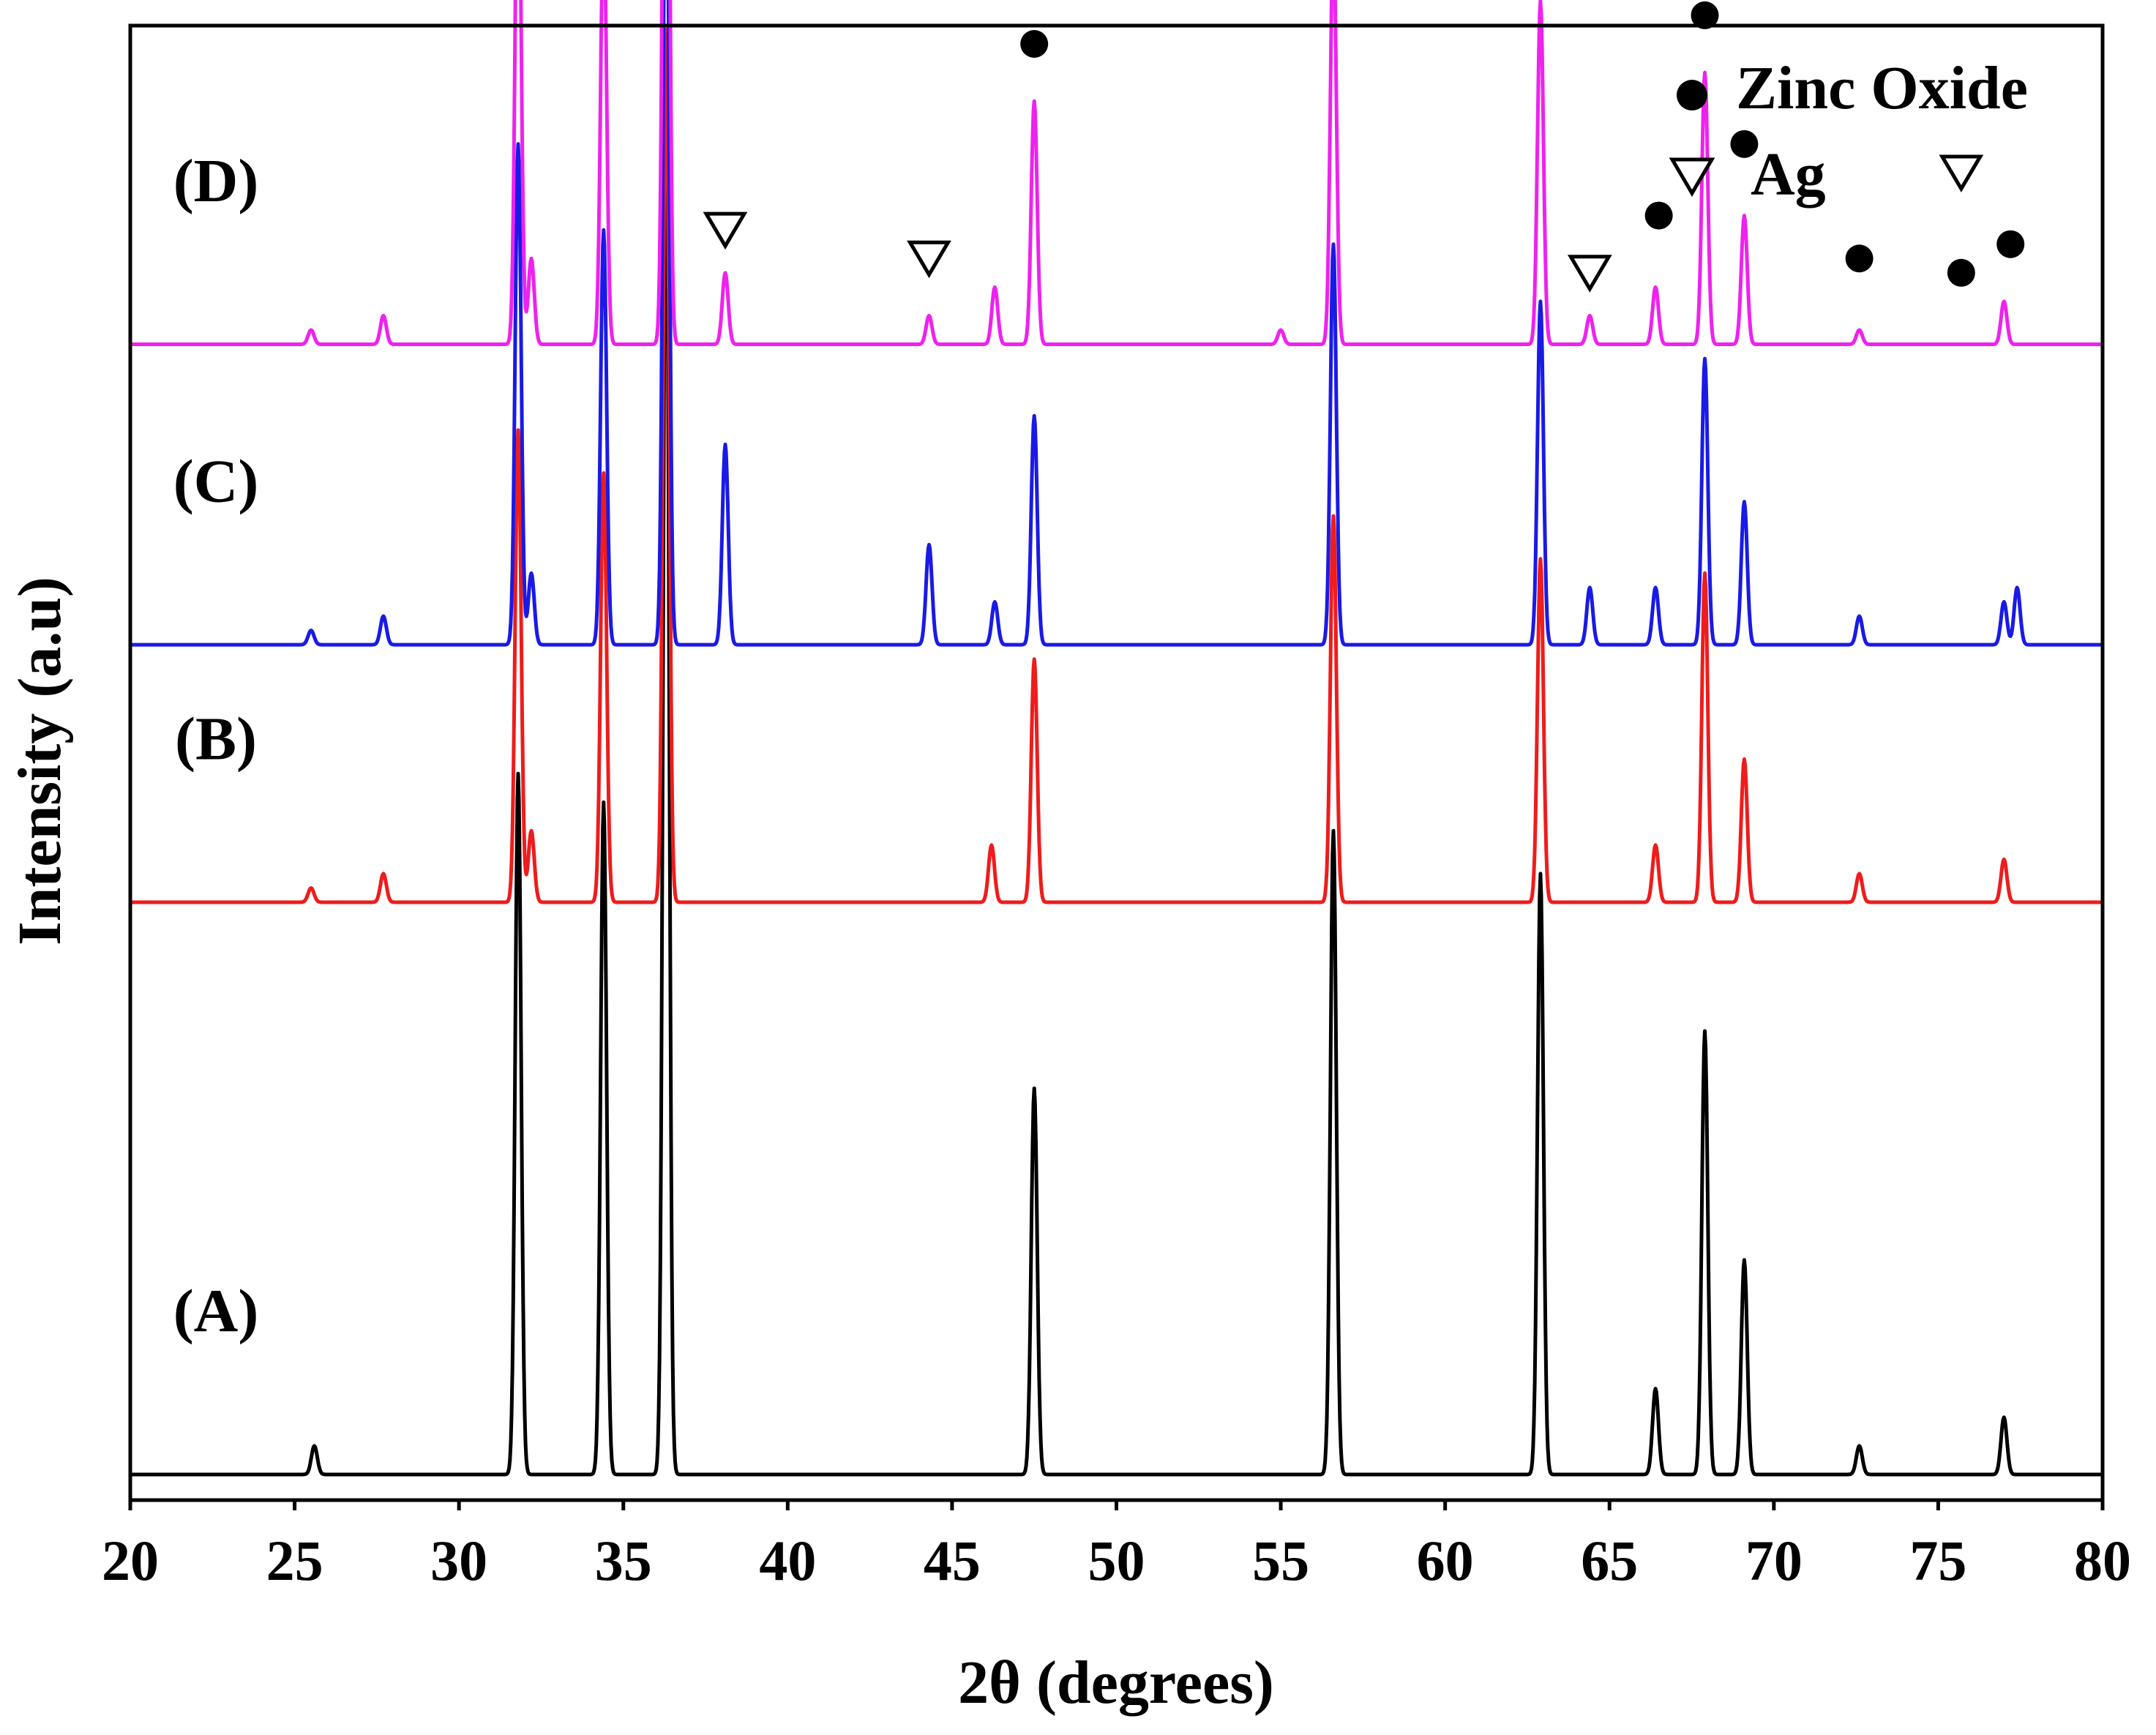 The width and height of the screenshot is (2156, 1735). What do you see at coordinates (1882, 88) in the screenshot?
I see `legend-zinc-oxide-label: Zinc Oxide` at bounding box center [1882, 88].